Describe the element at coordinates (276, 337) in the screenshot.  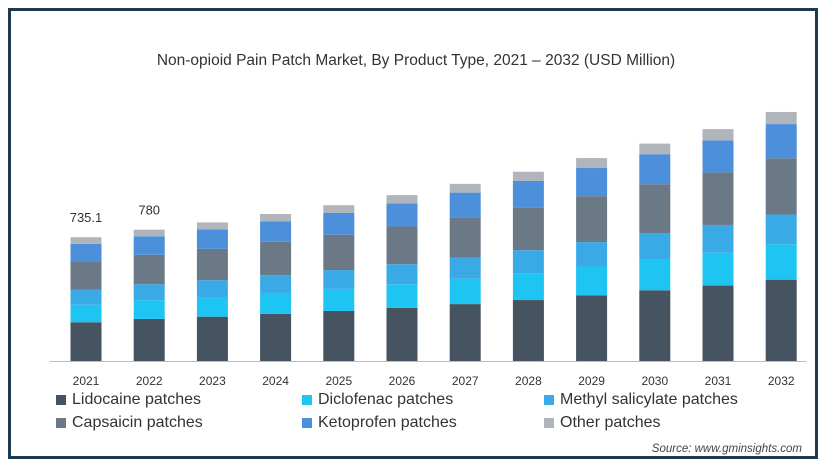
I see `bar-segment-lidocaine-patches-2024` at that location.